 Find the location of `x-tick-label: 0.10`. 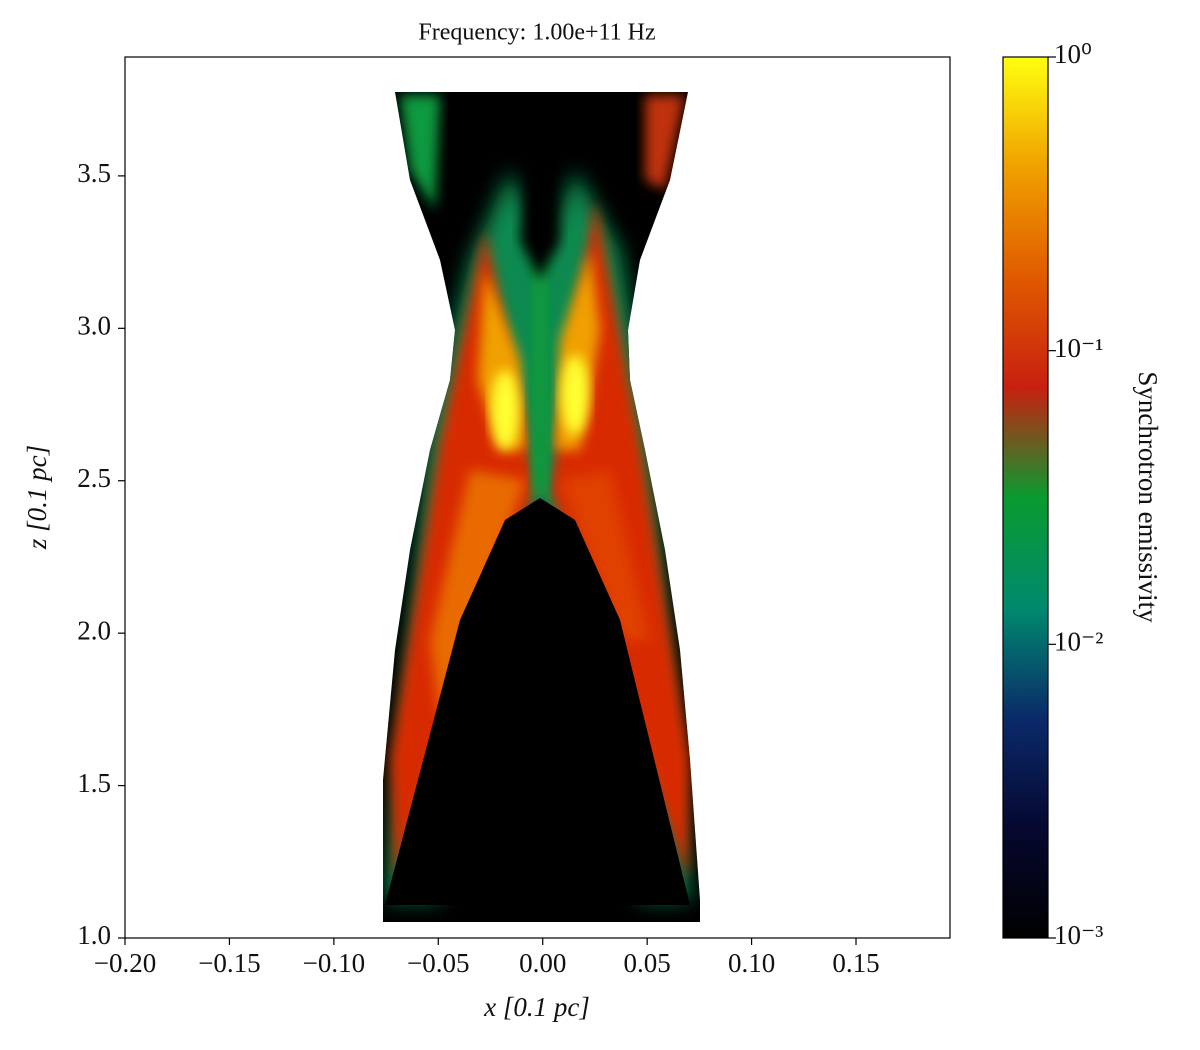

x-tick-label: 0.10 is located at coordinates (751, 963).